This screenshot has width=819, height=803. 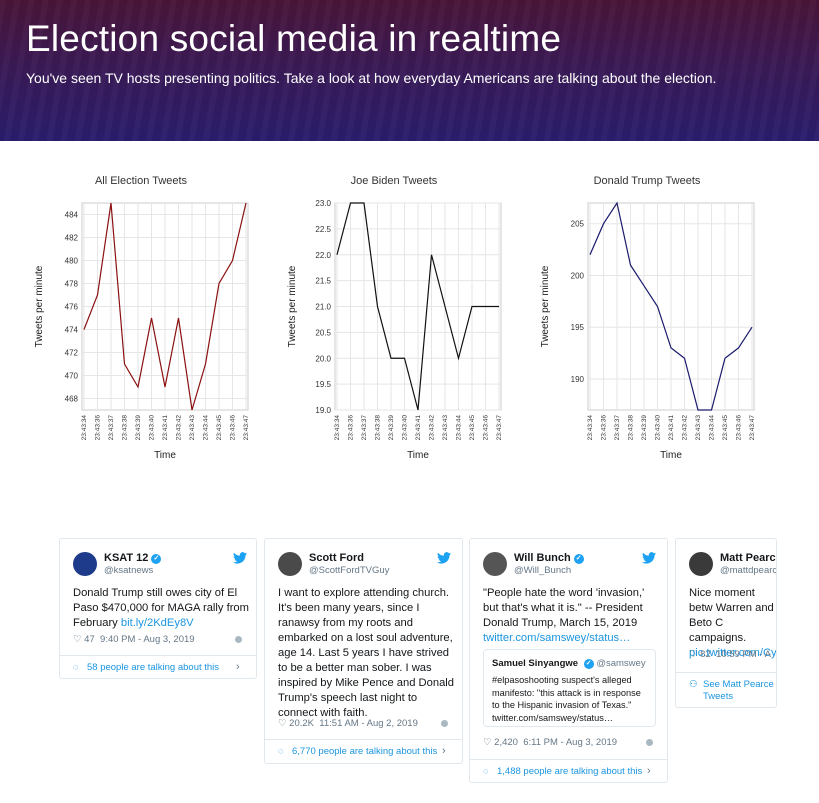 I want to click on author-name: Will Bunch ✓, so click(x=549, y=558).